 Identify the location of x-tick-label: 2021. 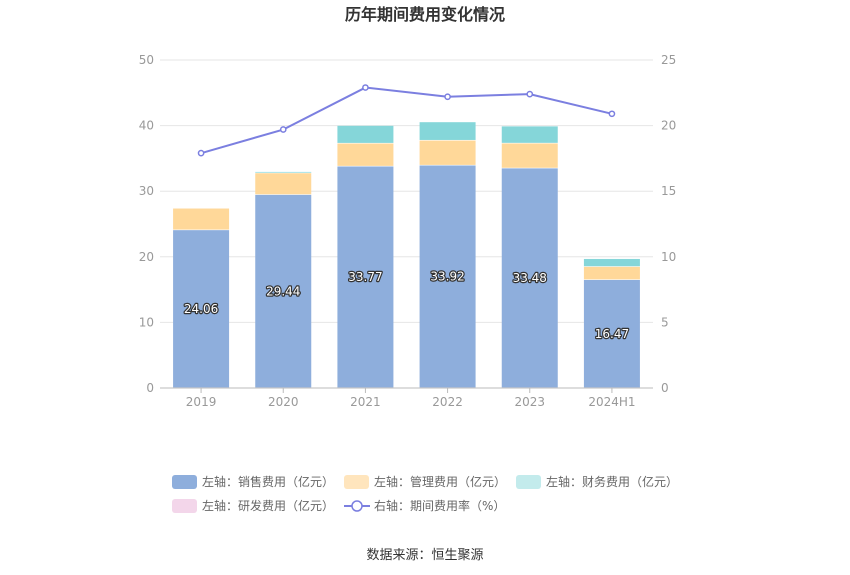
(365, 402).